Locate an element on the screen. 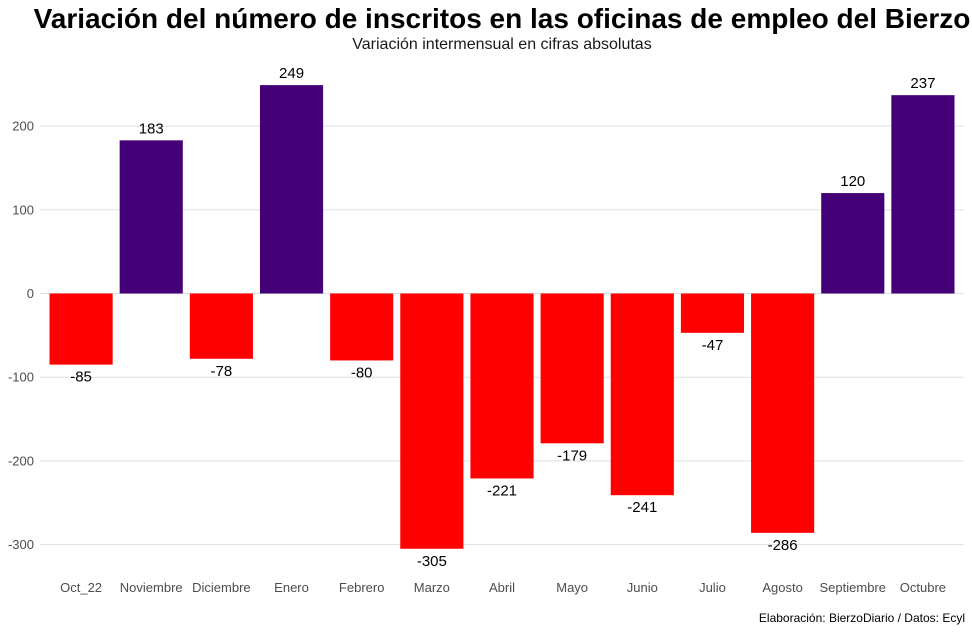  data-label: 237 is located at coordinates (922, 83).